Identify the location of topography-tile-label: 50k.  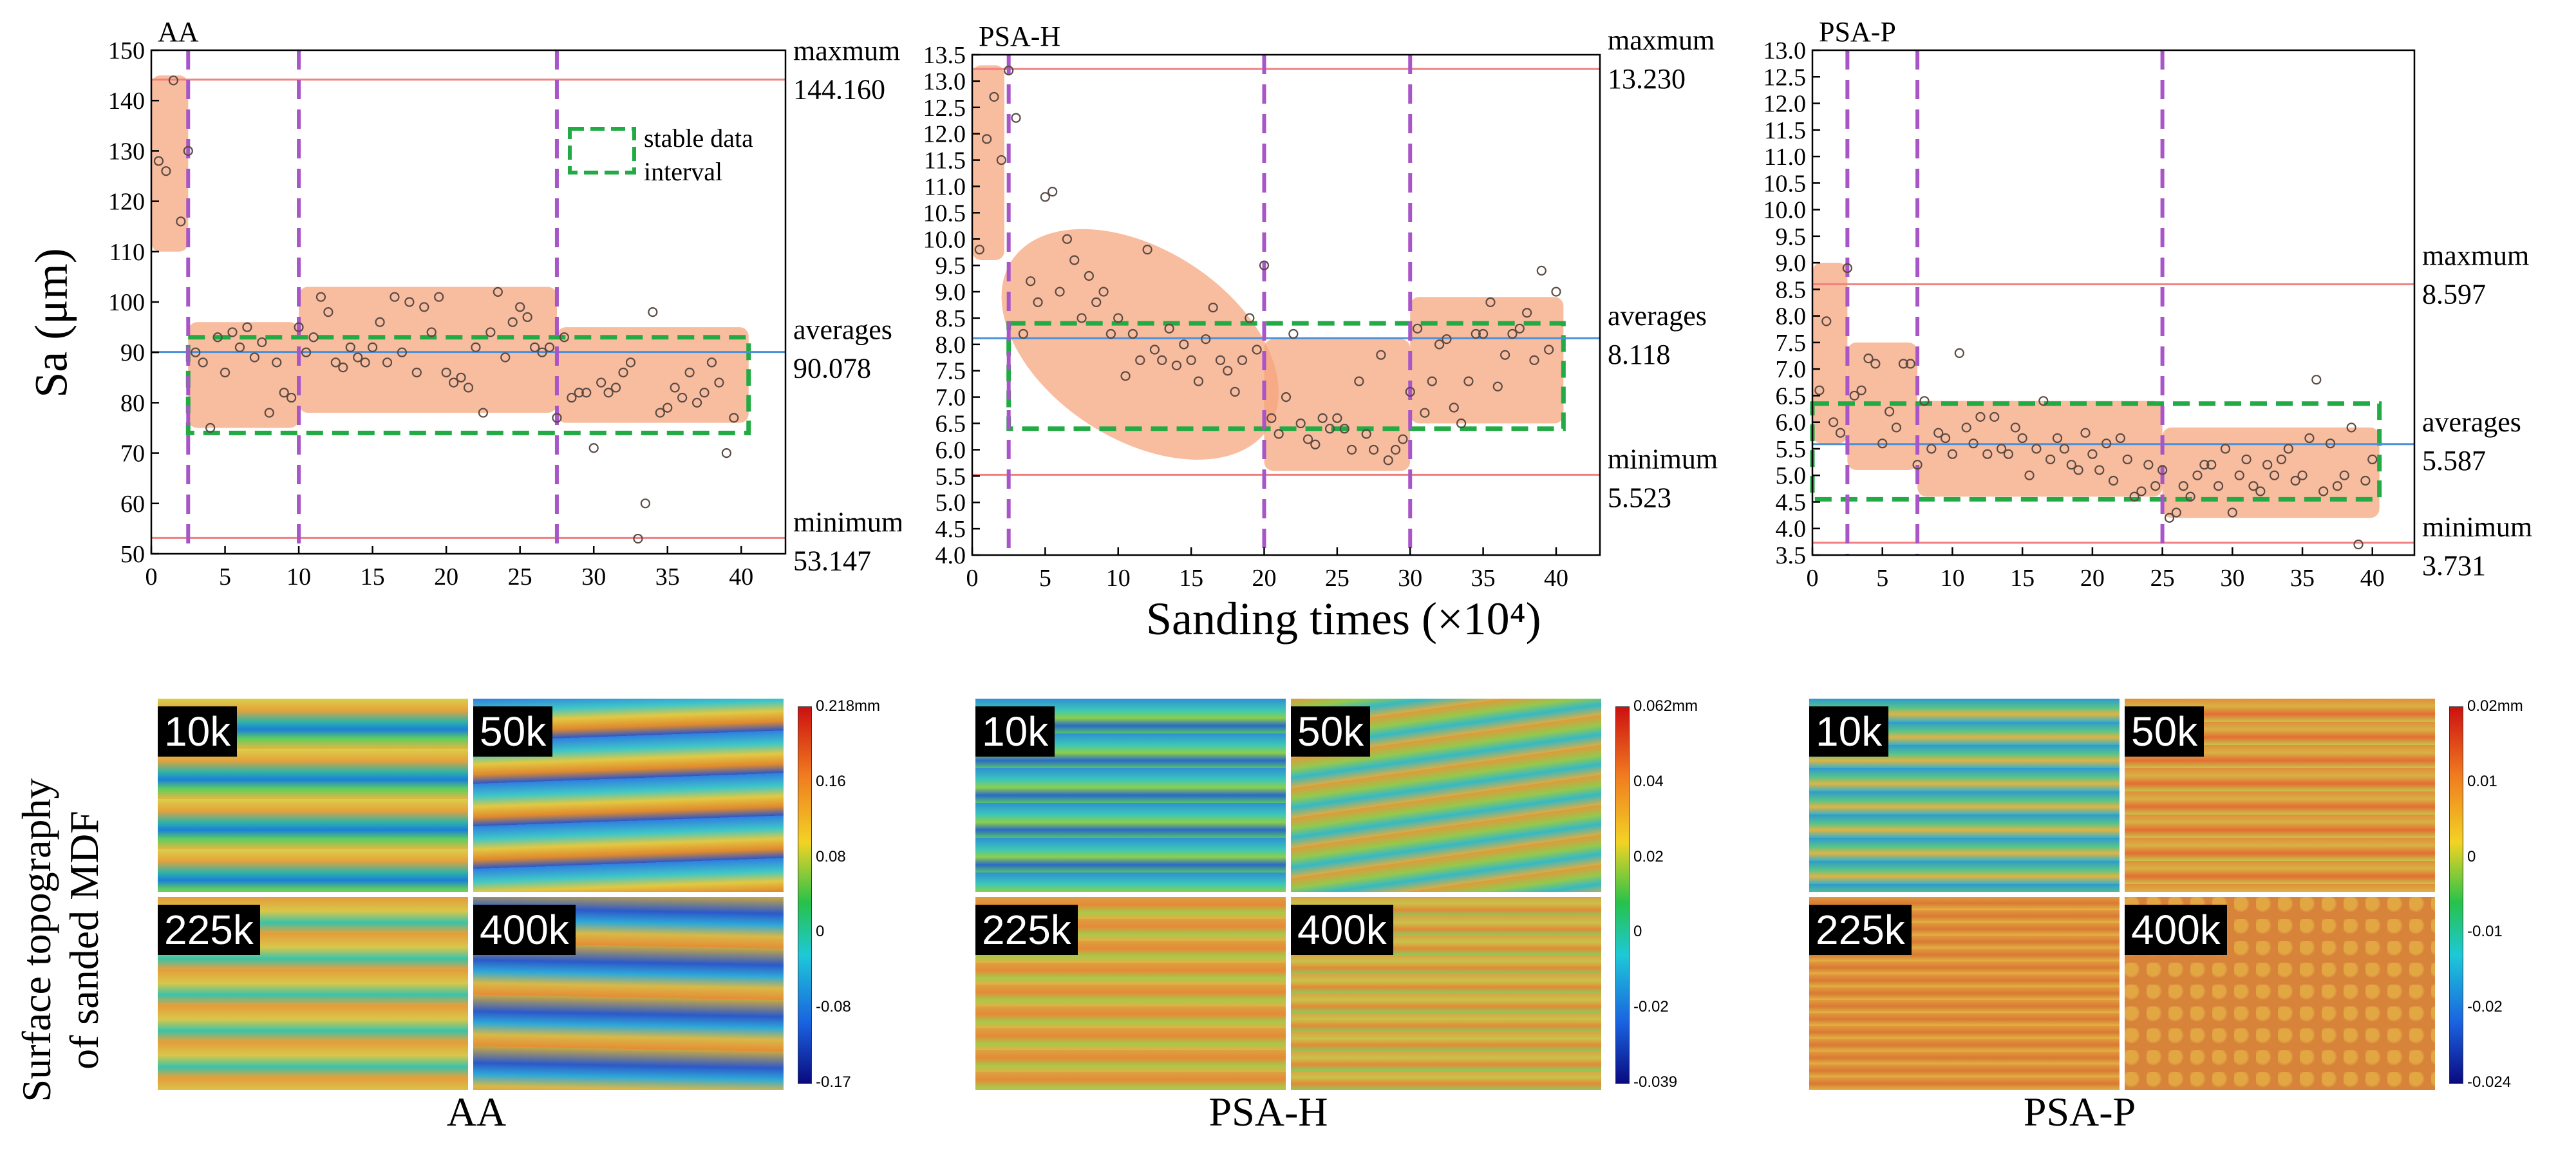
(1331, 731).